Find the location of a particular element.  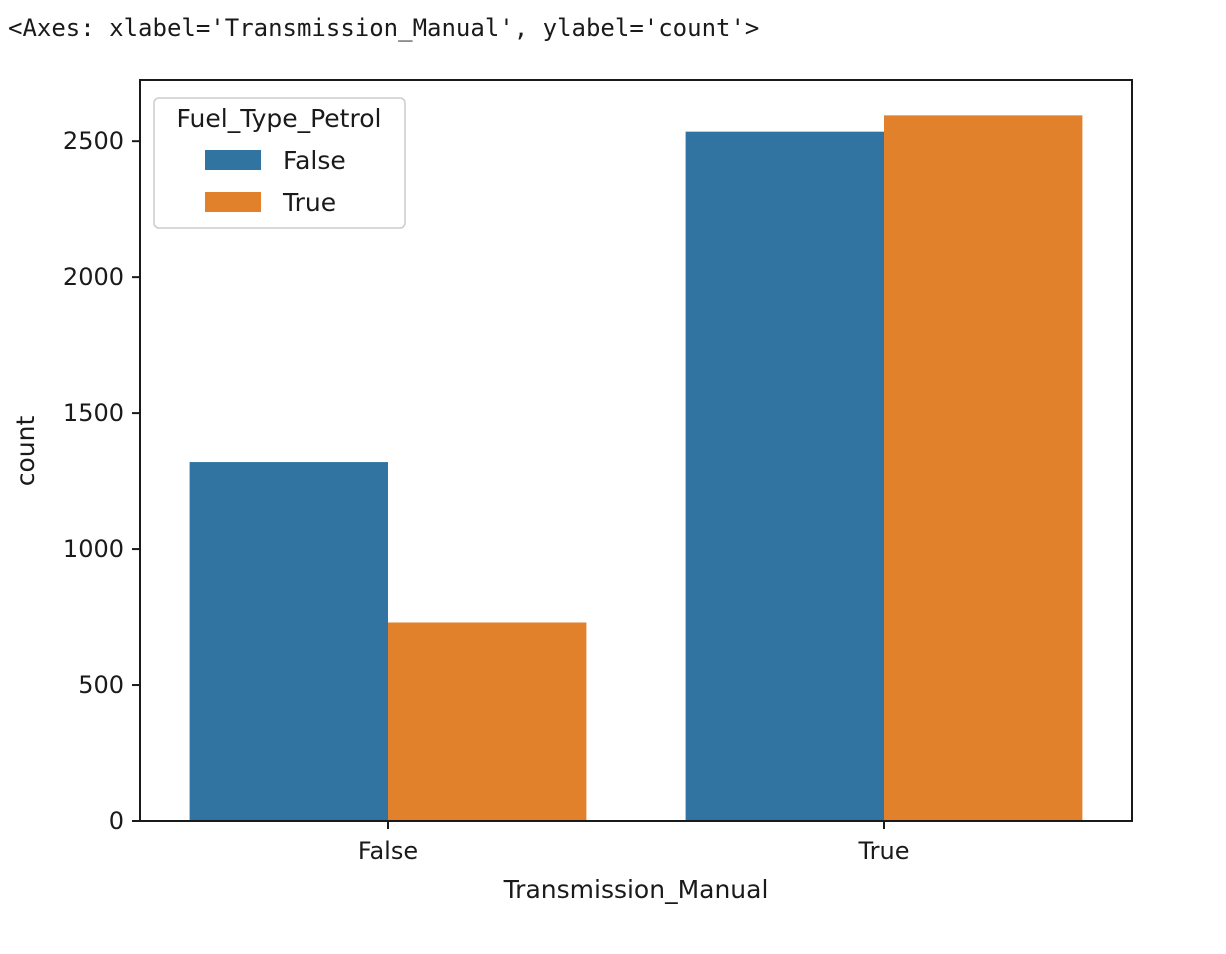

legend-items: False True is located at coordinates (275, 181).